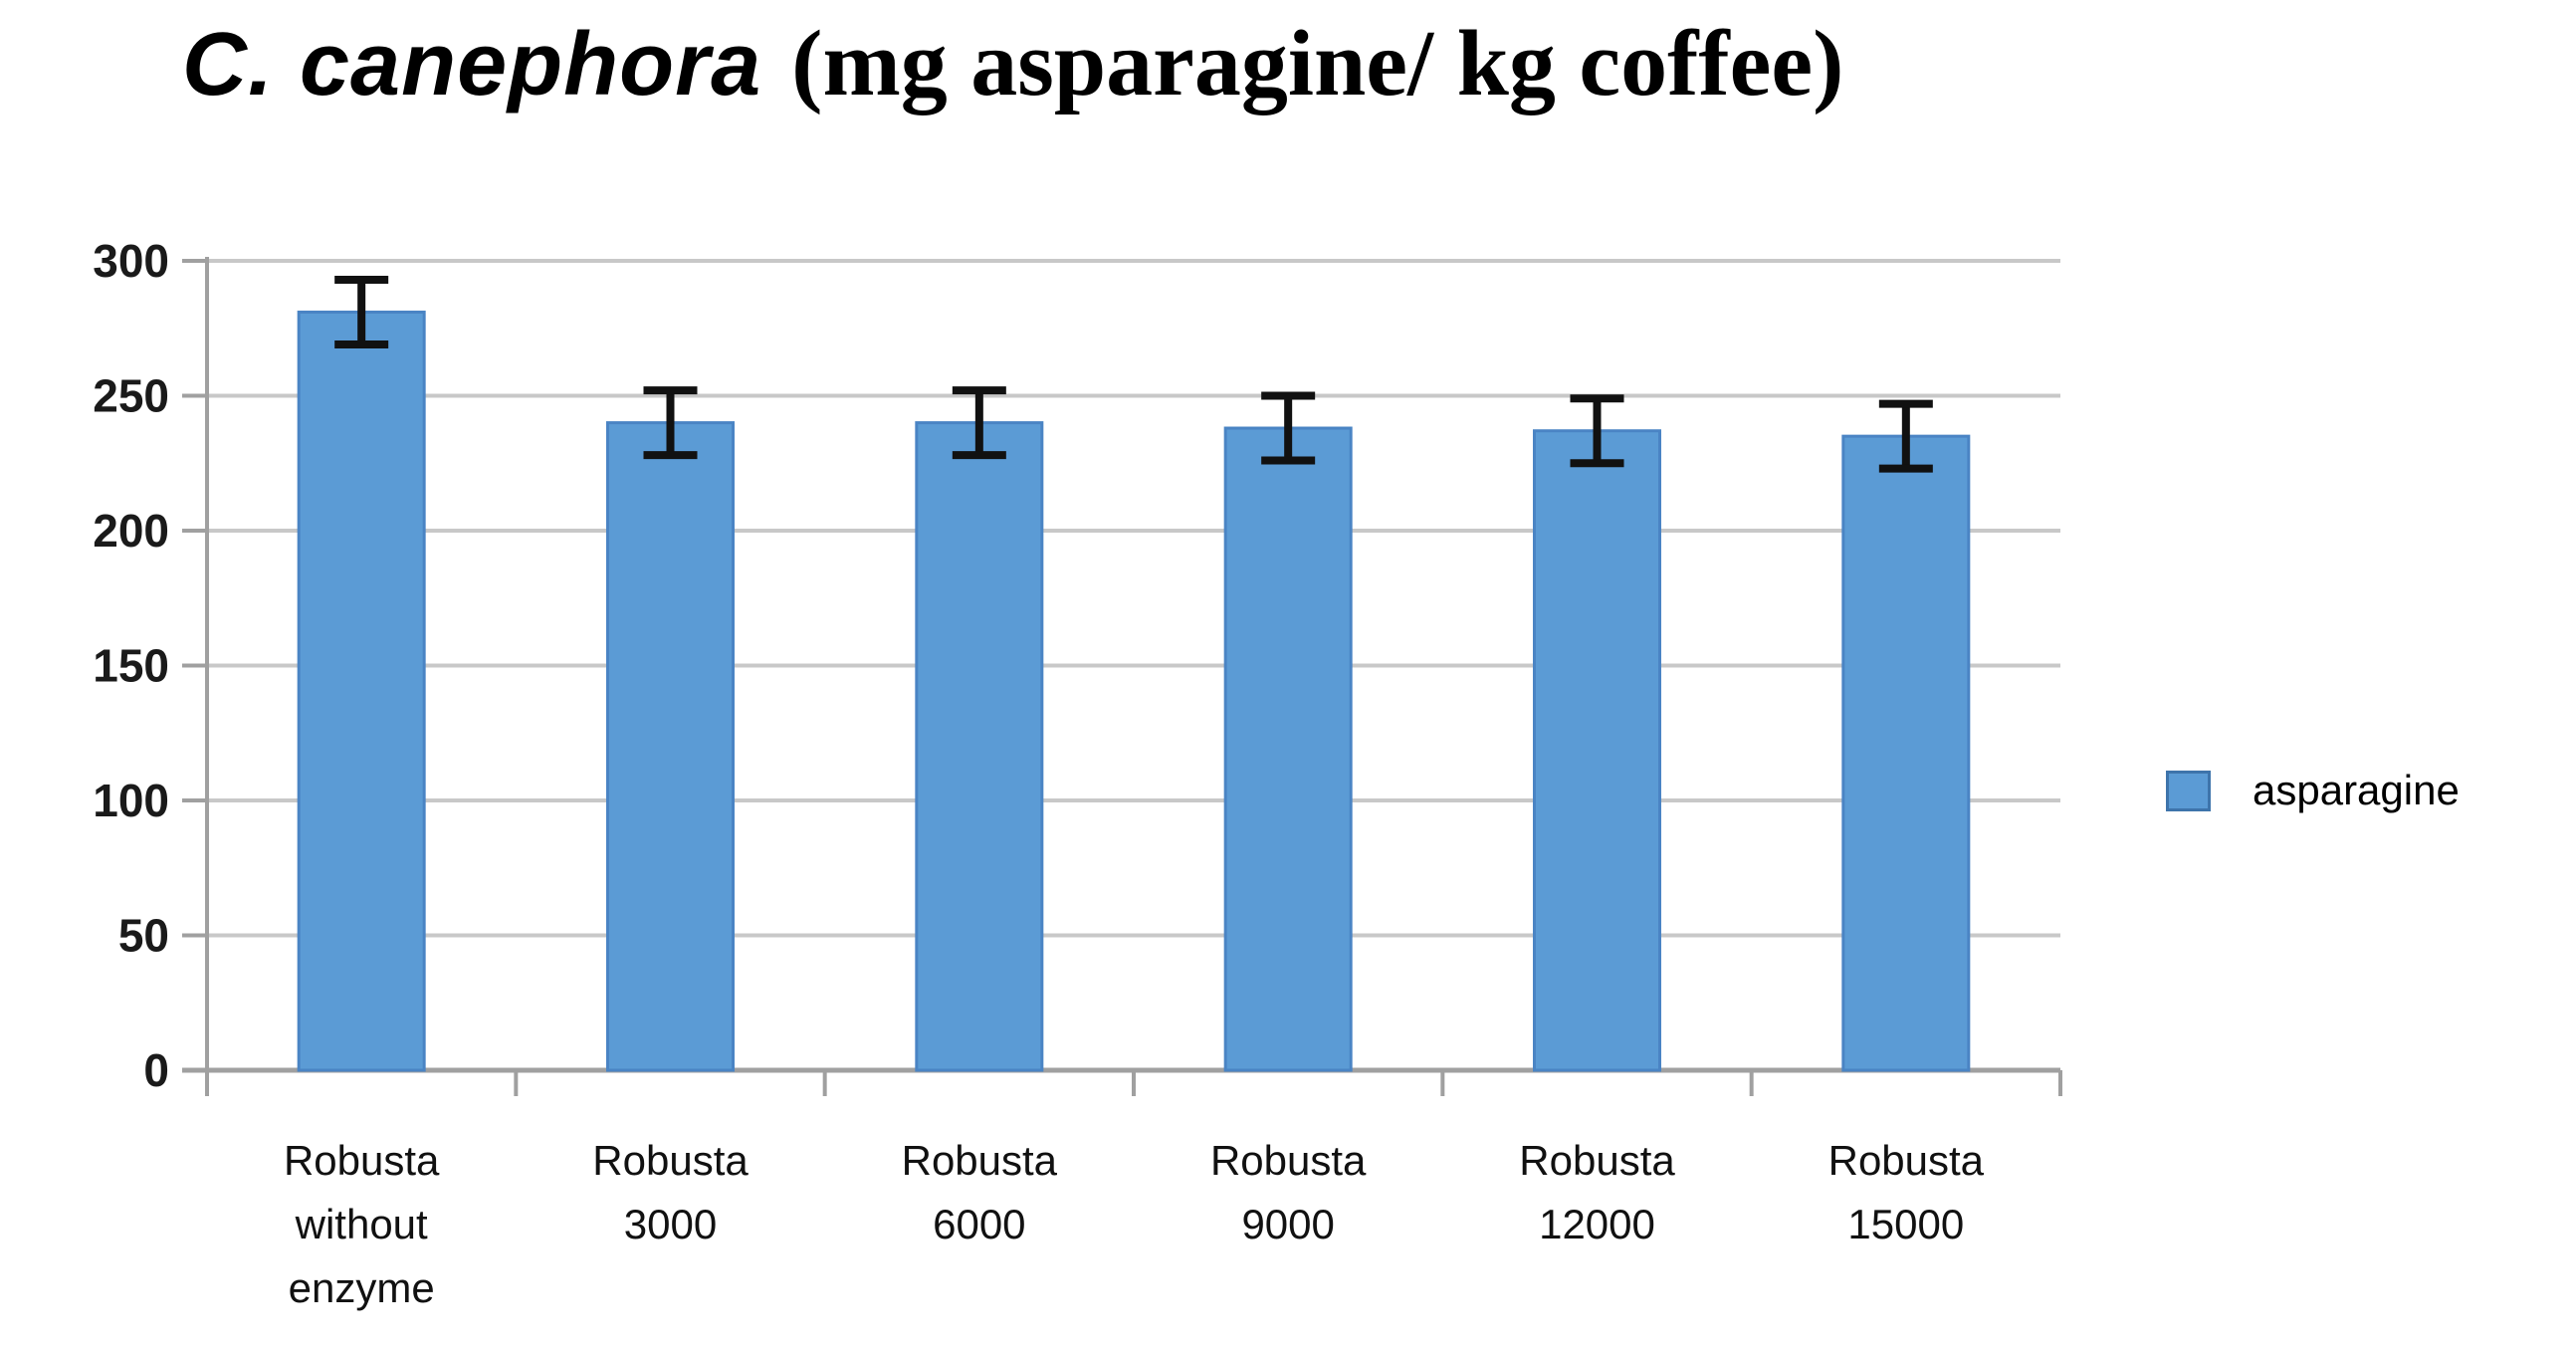 This screenshot has width=2576, height=1352. What do you see at coordinates (131, 666) in the screenshot?
I see `y-tick-label-150: 150` at bounding box center [131, 666].